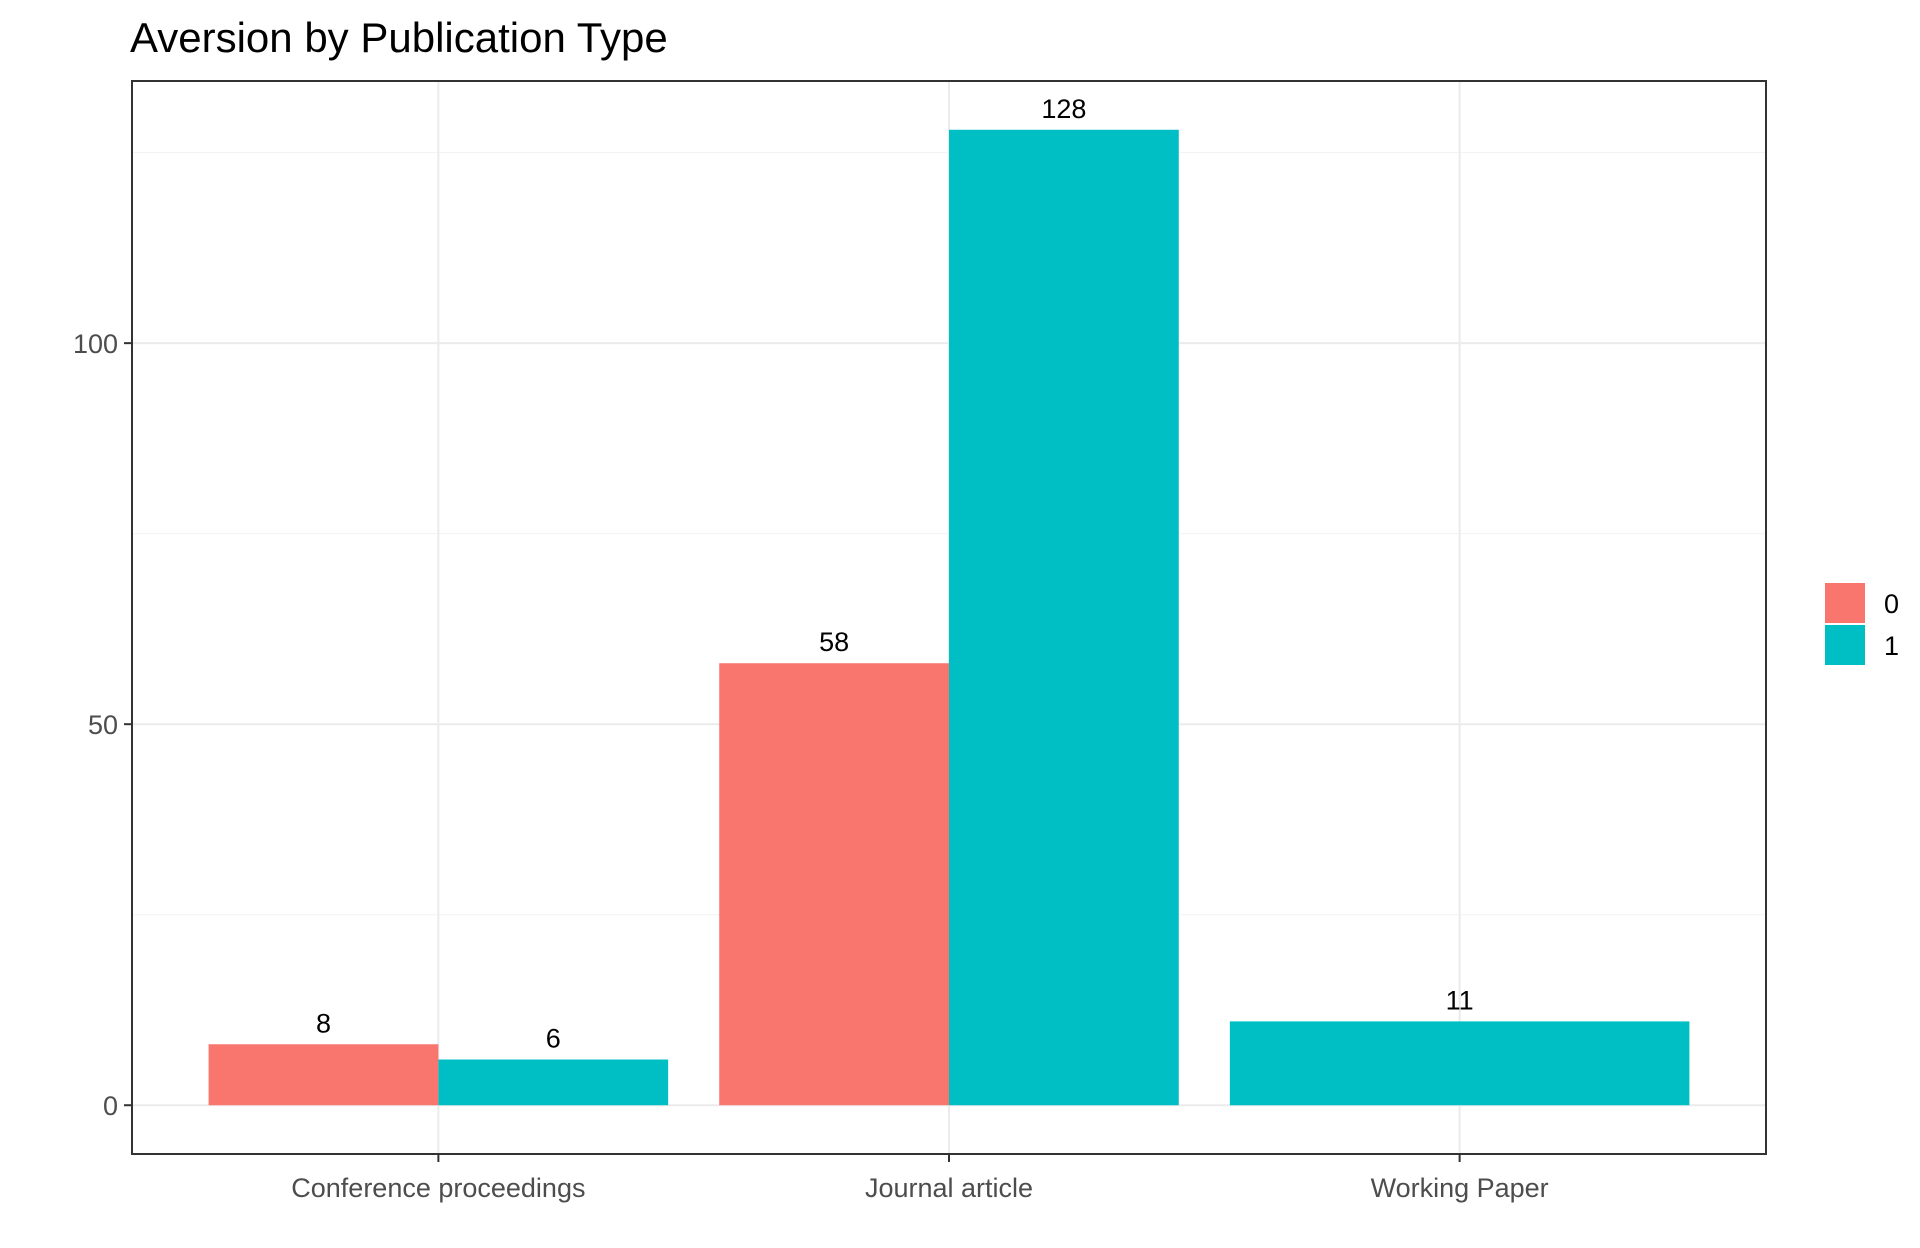  I want to click on data-label: 58, so click(834, 642).